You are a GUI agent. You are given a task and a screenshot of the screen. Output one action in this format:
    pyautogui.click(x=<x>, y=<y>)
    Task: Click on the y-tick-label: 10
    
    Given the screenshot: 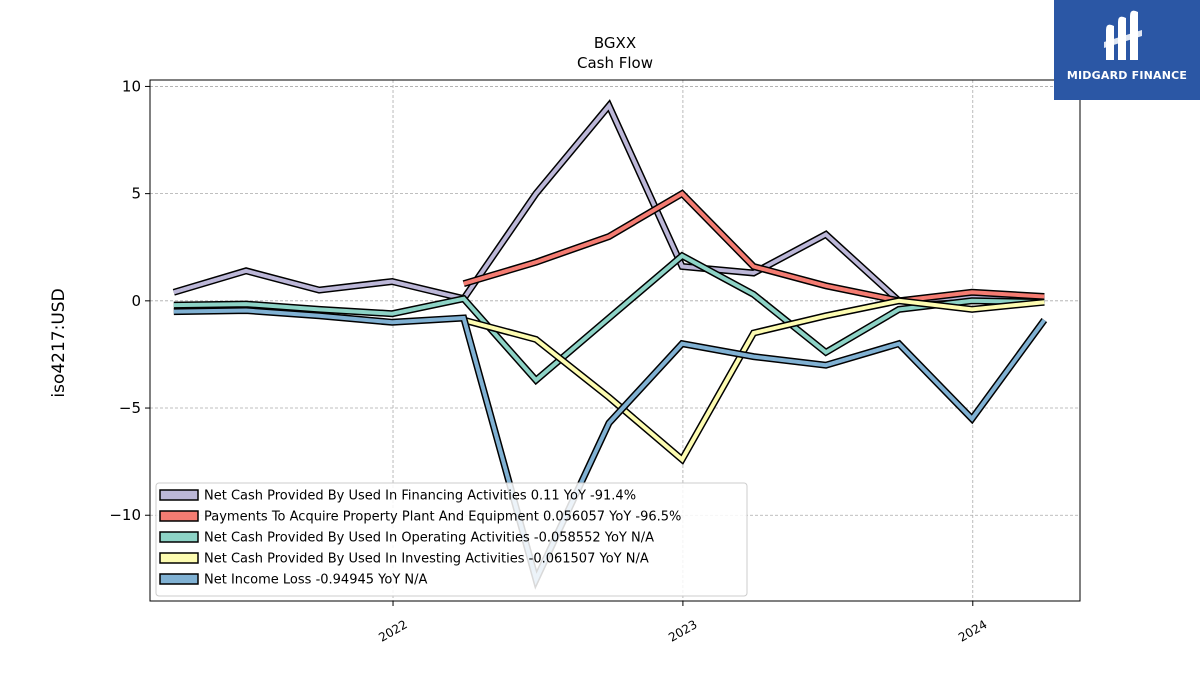 What is the action you would take?
    pyautogui.click(x=131, y=86)
    